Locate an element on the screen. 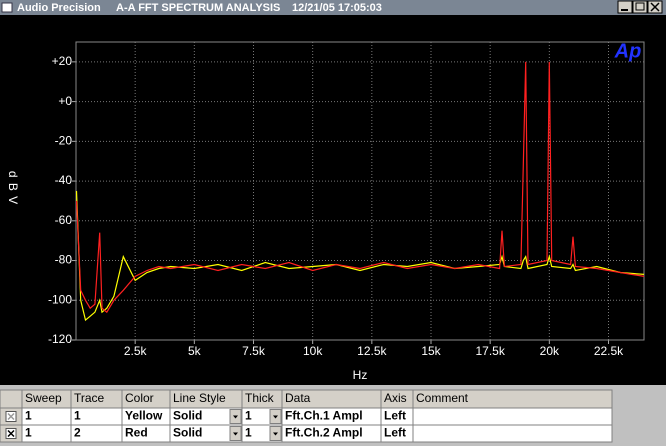 Image resolution: width=666 pixels, height=446 pixels. table-cell: Yellow is located at coordinates (144, 416).